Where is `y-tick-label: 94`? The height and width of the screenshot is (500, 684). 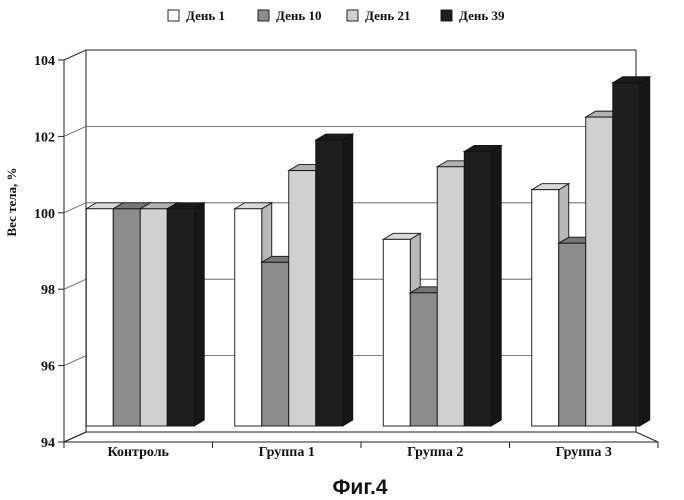
y-tick-label: 94 is located at coordinates (48, 443).